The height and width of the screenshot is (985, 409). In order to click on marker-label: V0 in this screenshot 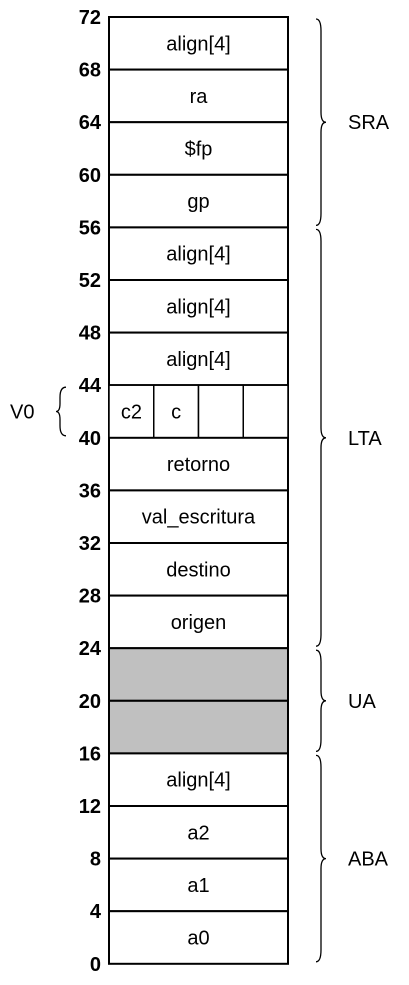, I will do `click(22, 413)`.